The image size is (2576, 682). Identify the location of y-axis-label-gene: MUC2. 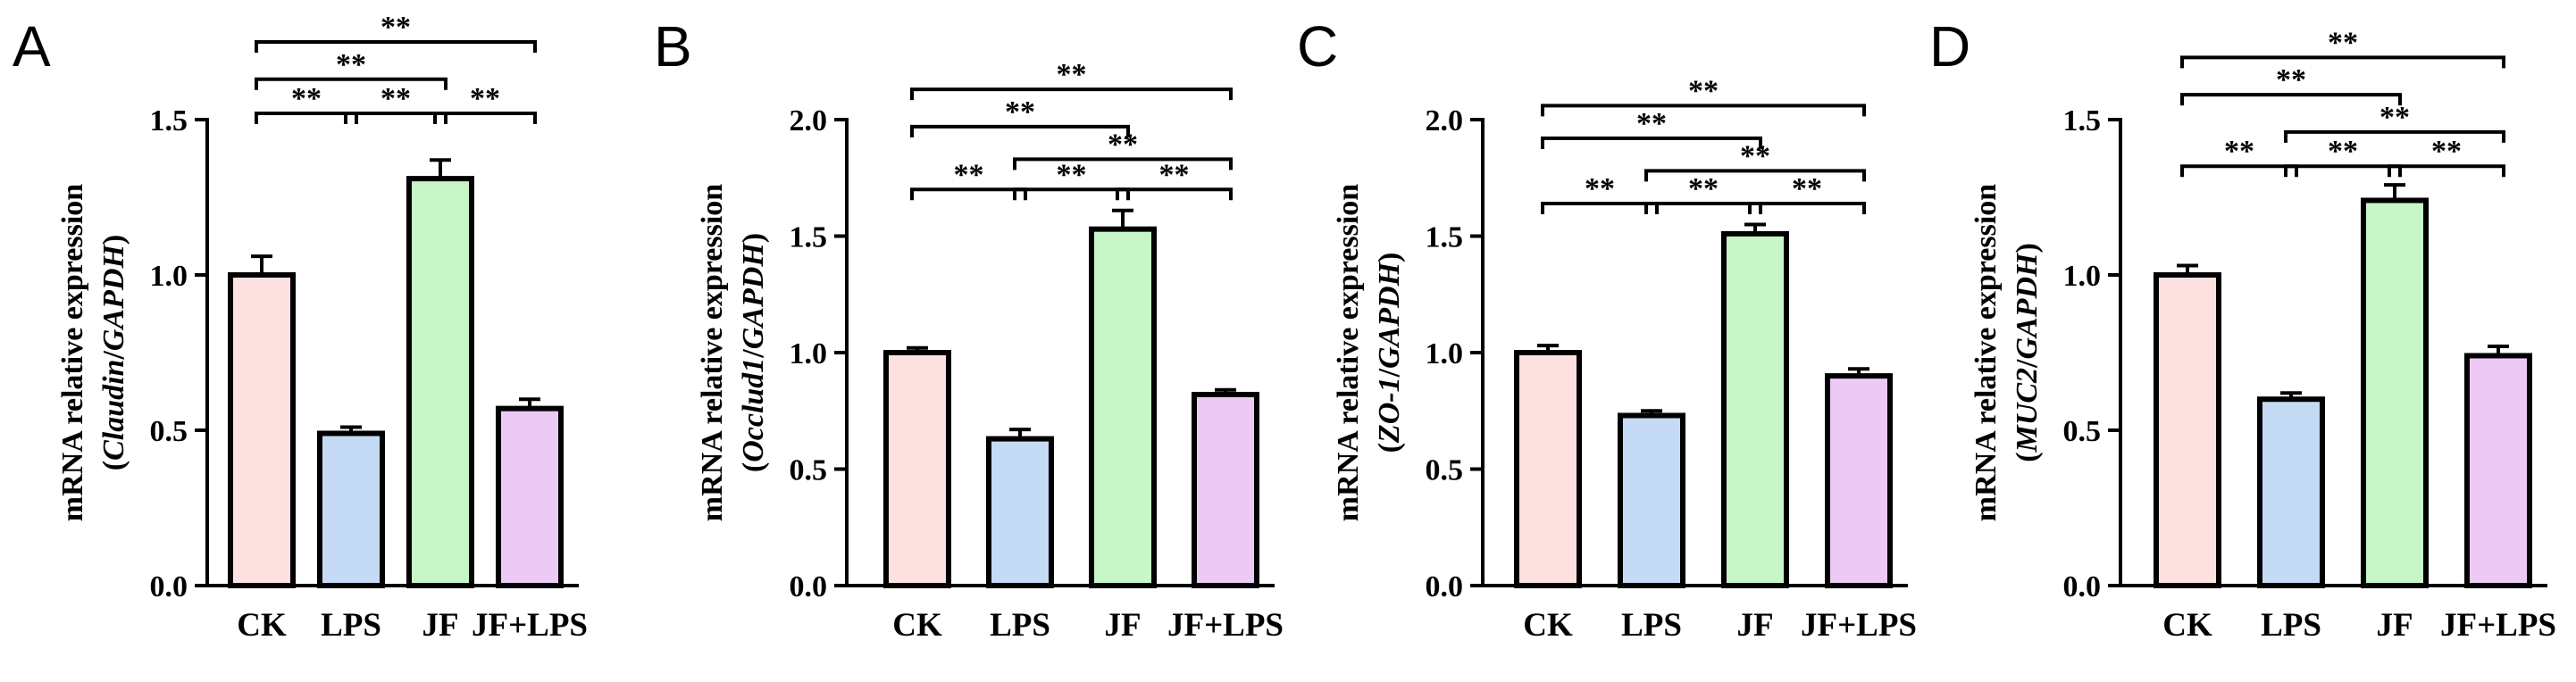
(2028, 410).